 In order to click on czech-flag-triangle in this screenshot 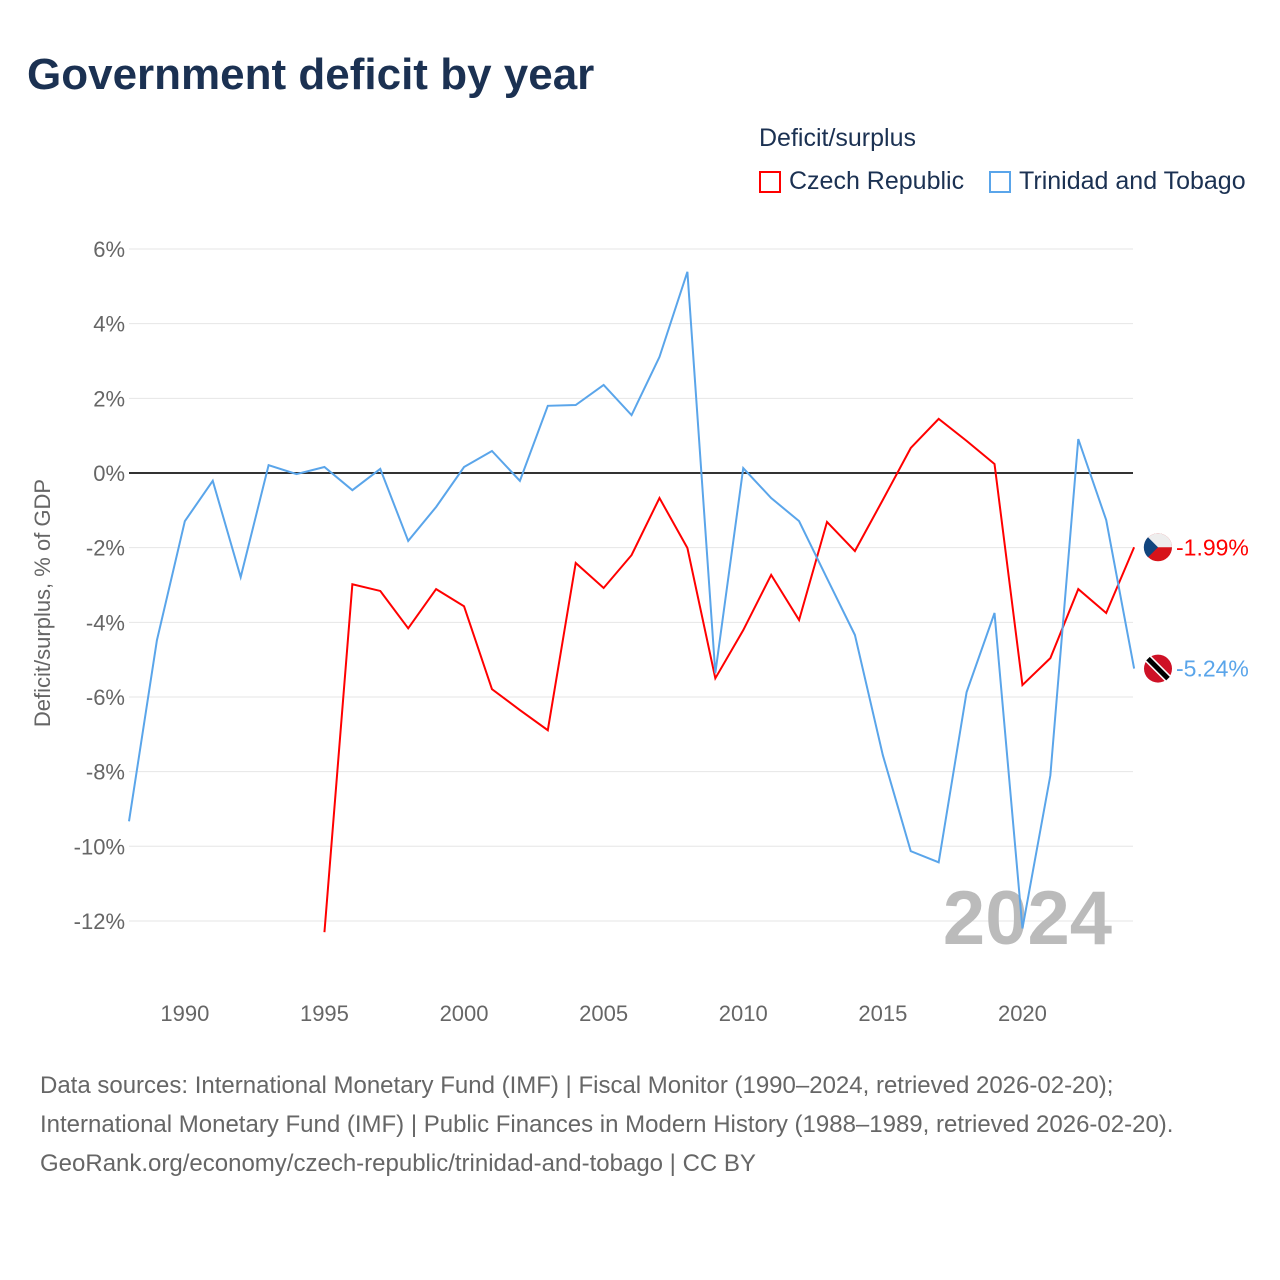, I will do `click(1150, 547)`.